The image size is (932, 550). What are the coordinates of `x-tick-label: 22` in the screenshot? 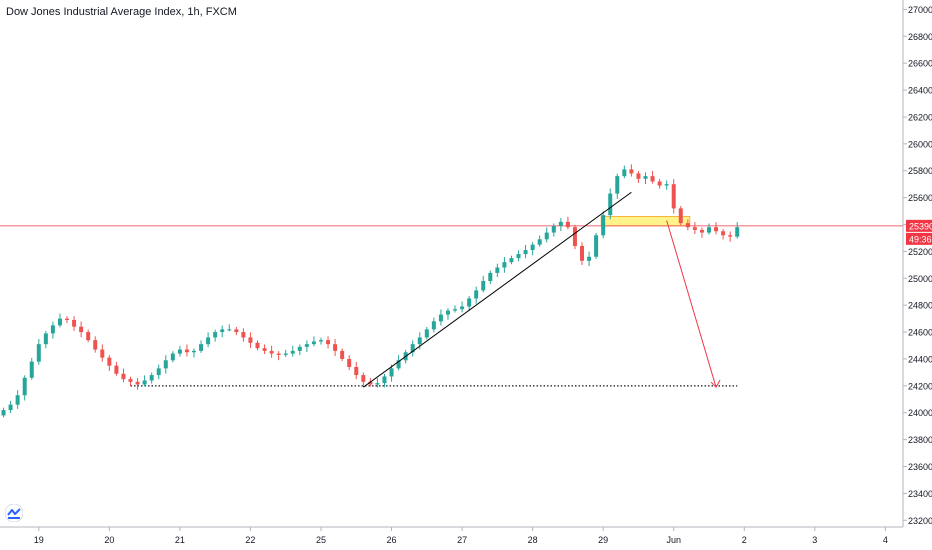 It's located at (250, 540).